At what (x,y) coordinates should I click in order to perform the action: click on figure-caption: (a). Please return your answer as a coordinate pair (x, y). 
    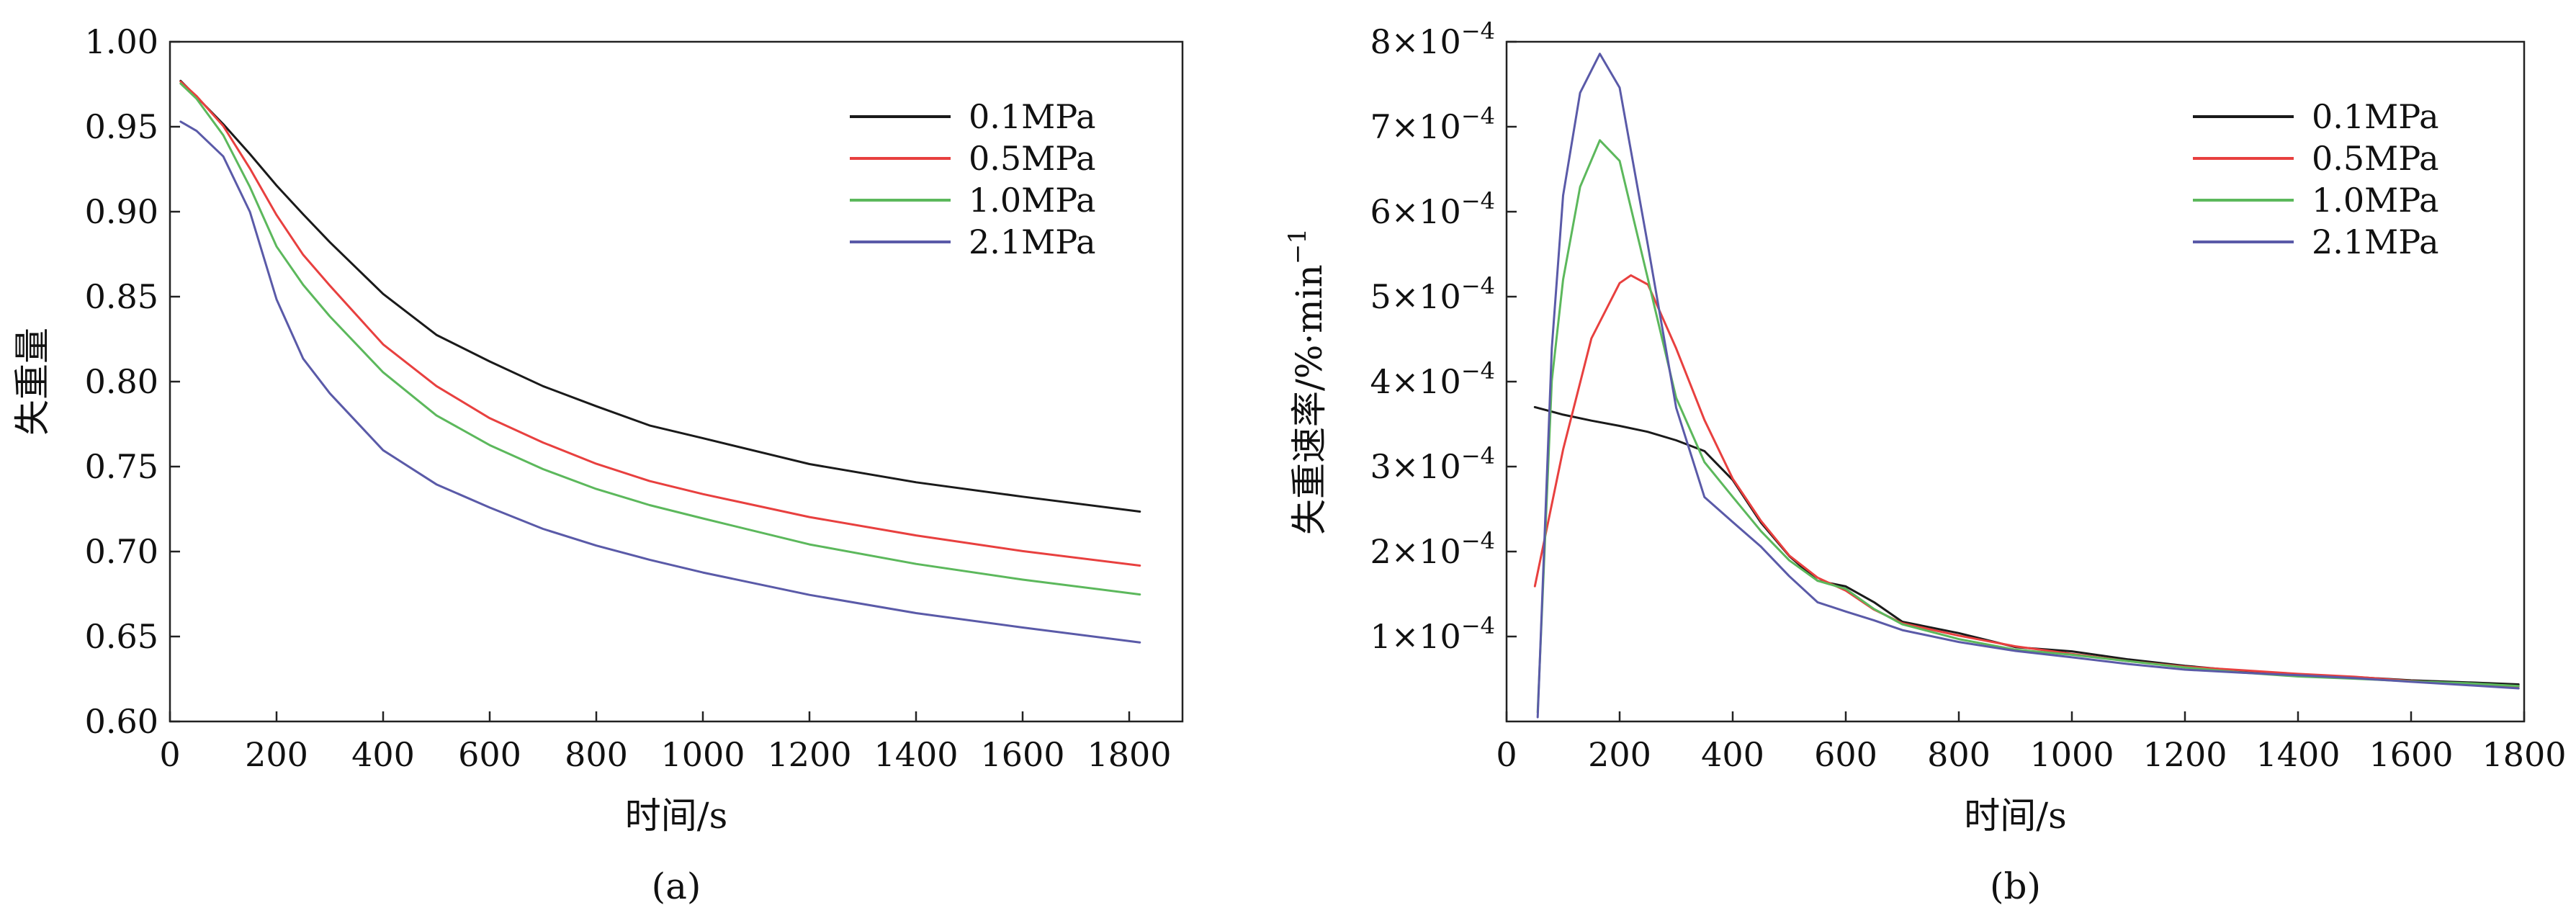
    Looking at the image, I should click on (676, 886).